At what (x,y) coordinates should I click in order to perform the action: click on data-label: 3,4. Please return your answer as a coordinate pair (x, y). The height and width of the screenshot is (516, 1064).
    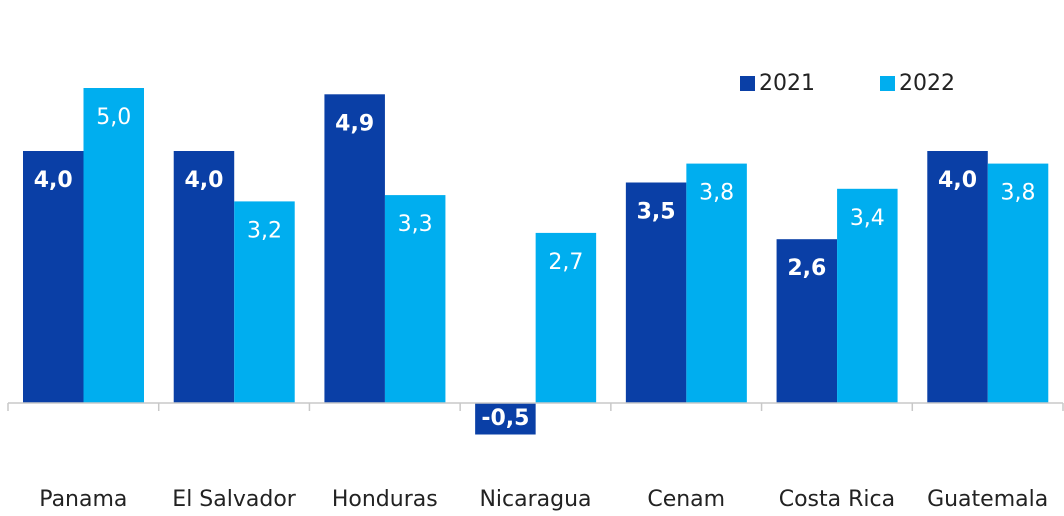
    Looking at the image, I should click on (867, 218).